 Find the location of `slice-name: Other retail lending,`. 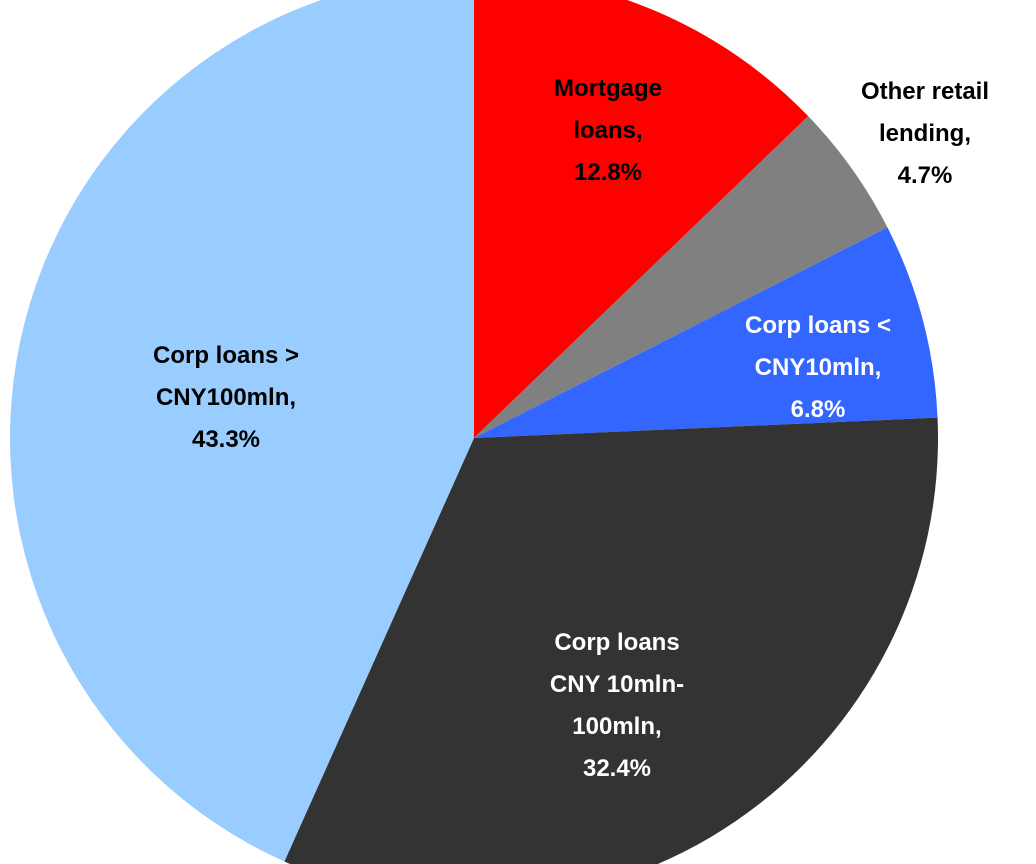

slice-name: Other retail lending, is located at coordinates (925, 112).